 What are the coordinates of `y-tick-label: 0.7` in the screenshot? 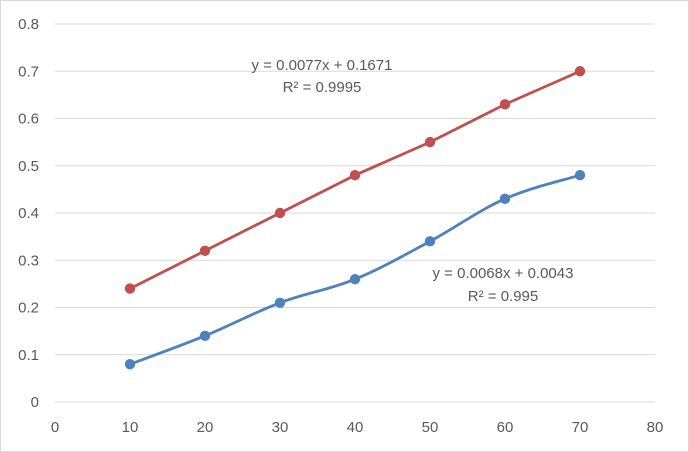 It's located at (28, 71).